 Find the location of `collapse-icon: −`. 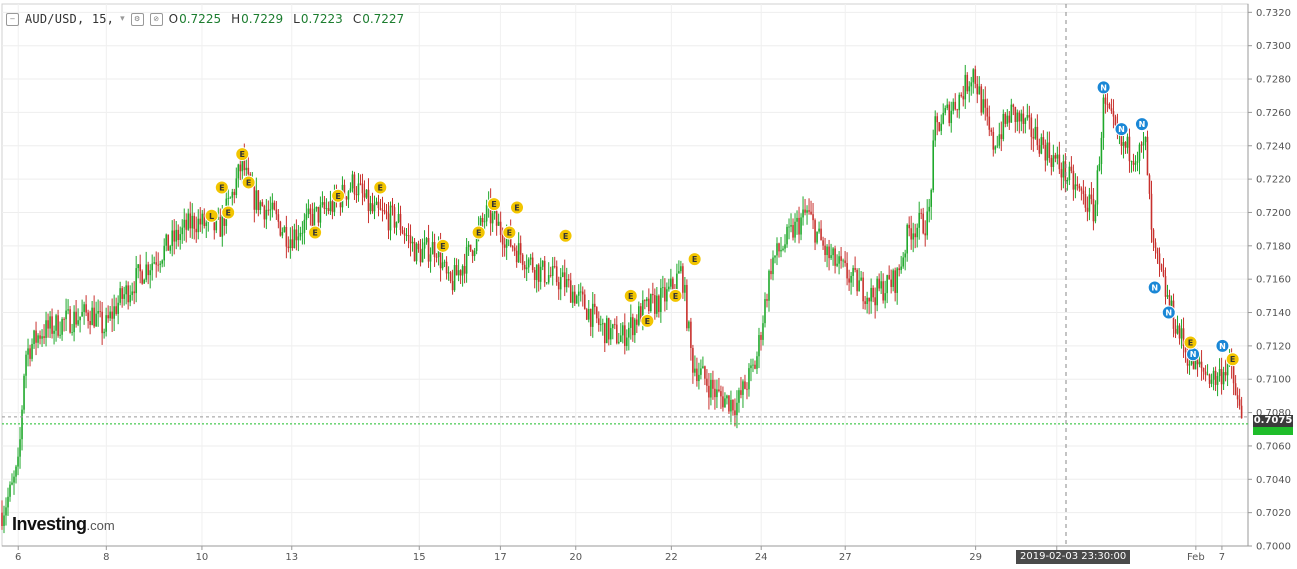

collapse-icon: − is located at coordinates (12, 19).